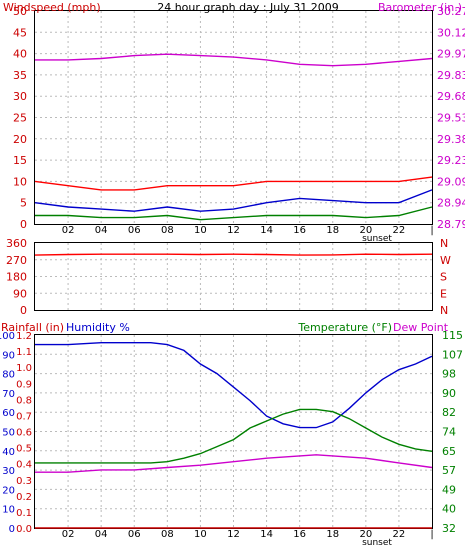 This screenshot has height=560, width=465. What do you see at coordinates (233, 183) in the screenshot?
I see `wind-gust-line` at bounding box center [233, 183].